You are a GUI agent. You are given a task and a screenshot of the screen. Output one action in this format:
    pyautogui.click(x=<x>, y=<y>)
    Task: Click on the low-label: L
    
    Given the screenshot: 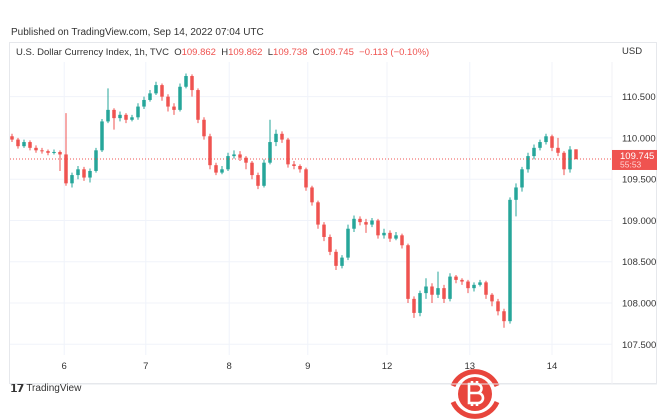 What is the action you would take?
    pyautogui.click(x=270, y=52)
    